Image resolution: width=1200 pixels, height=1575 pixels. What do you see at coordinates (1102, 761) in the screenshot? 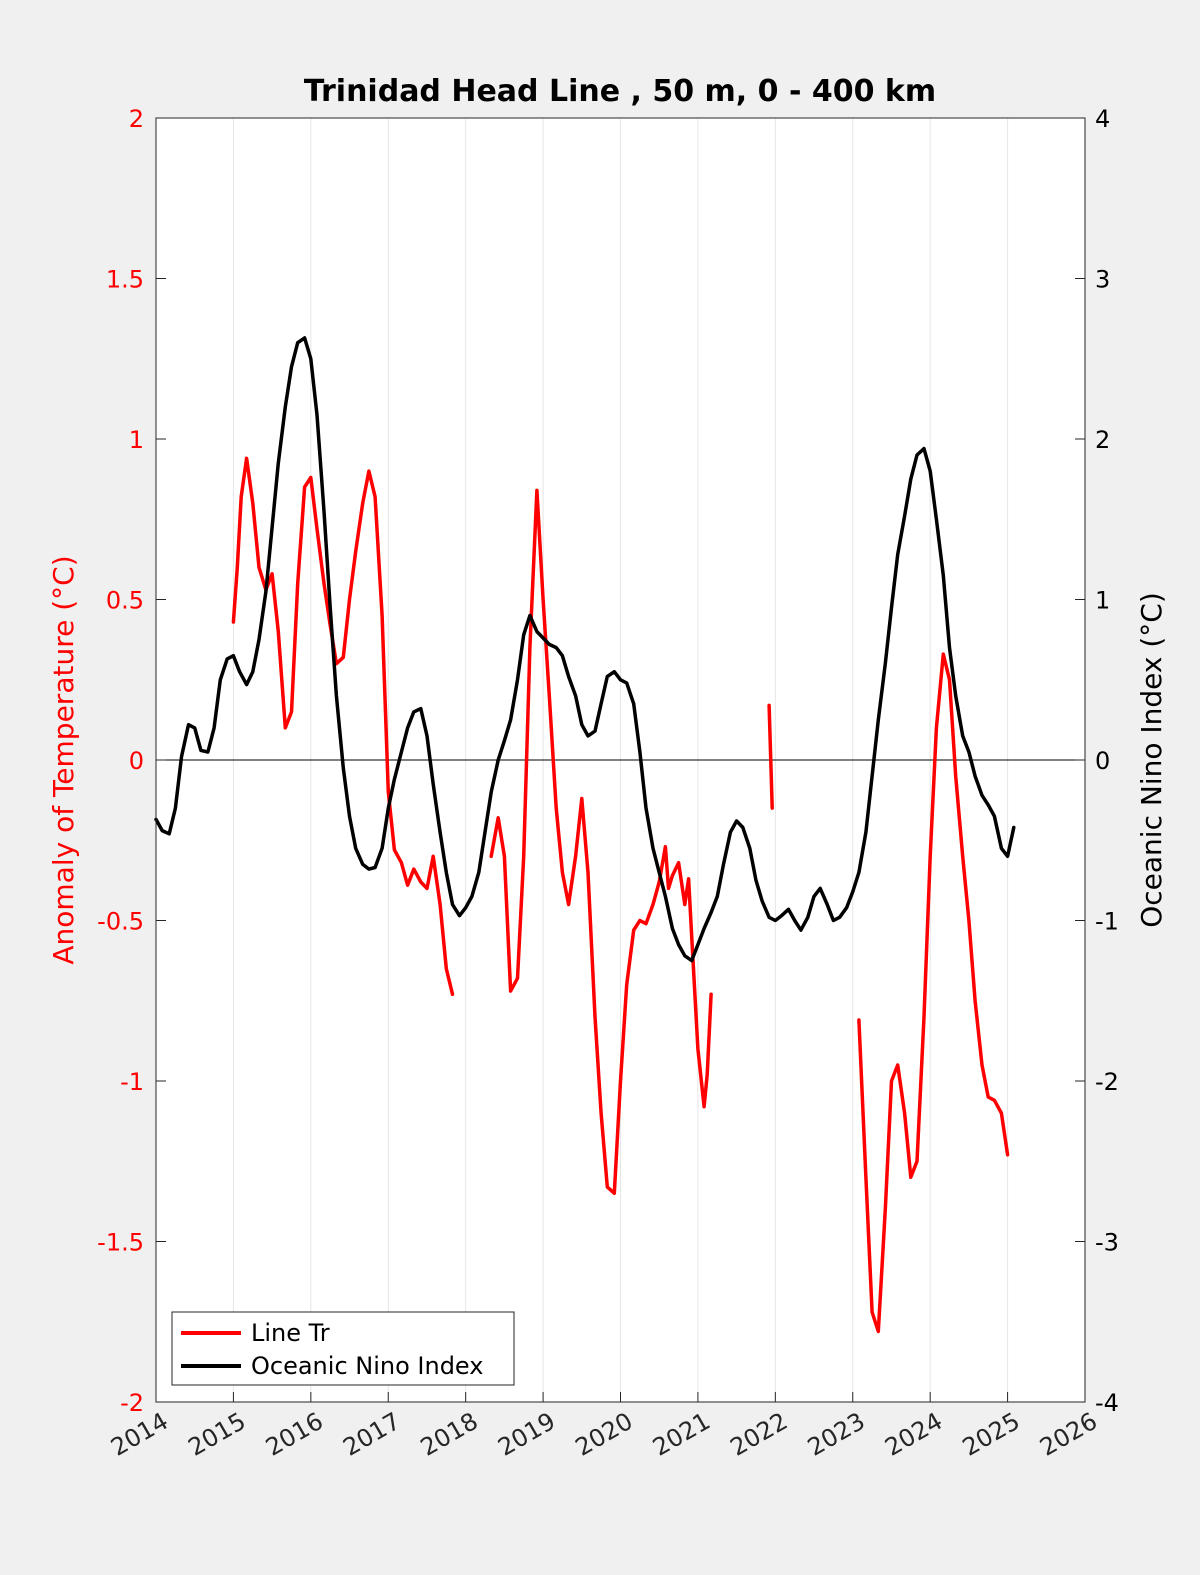
I see `y-right-tick-label: 0` at bounding box center [1102, 761].